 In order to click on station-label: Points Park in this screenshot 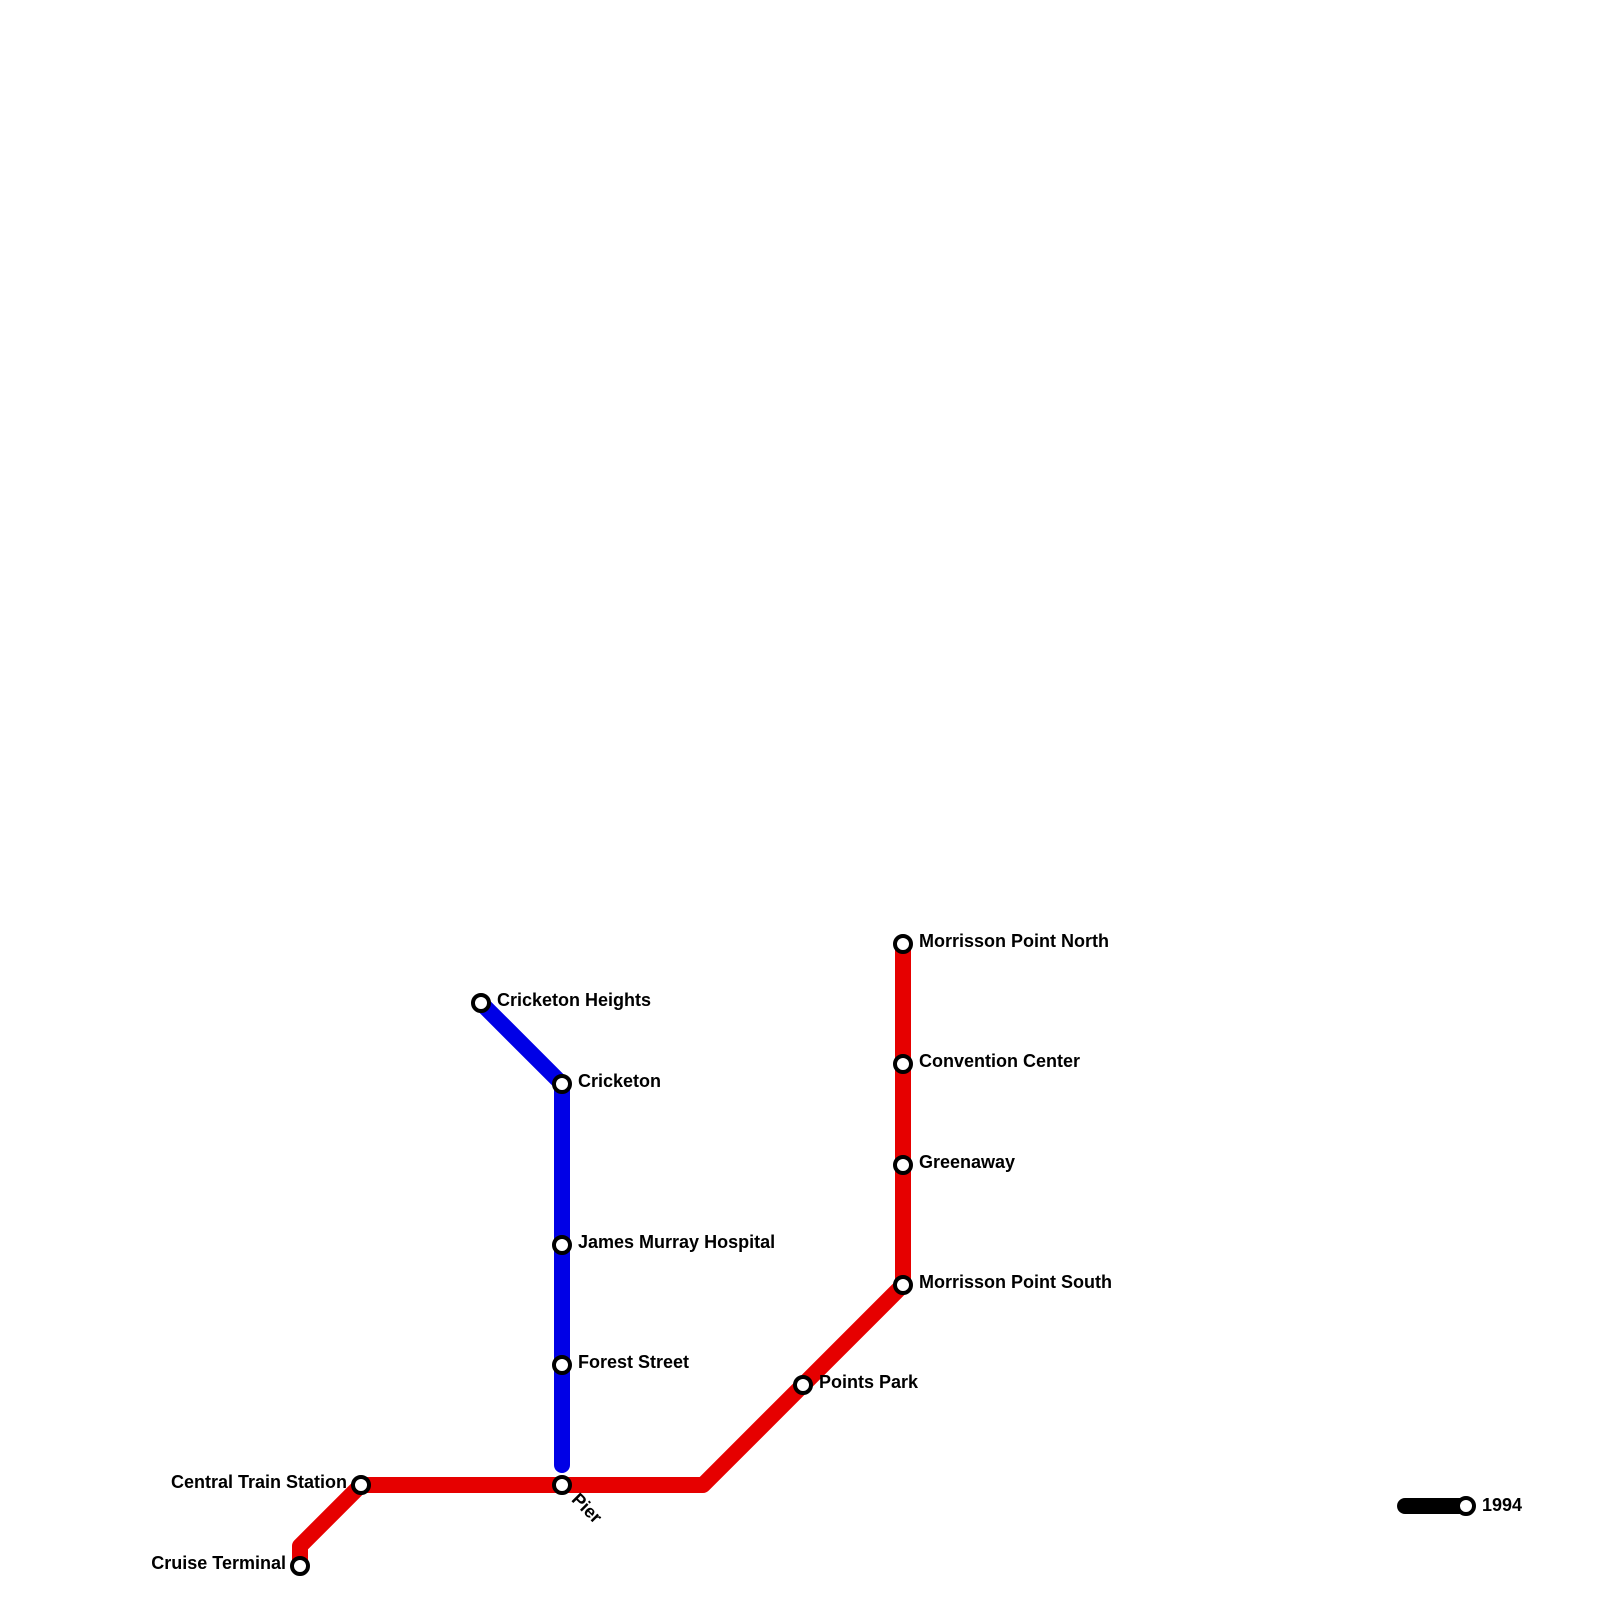, I will do `click(869, 1382)`.